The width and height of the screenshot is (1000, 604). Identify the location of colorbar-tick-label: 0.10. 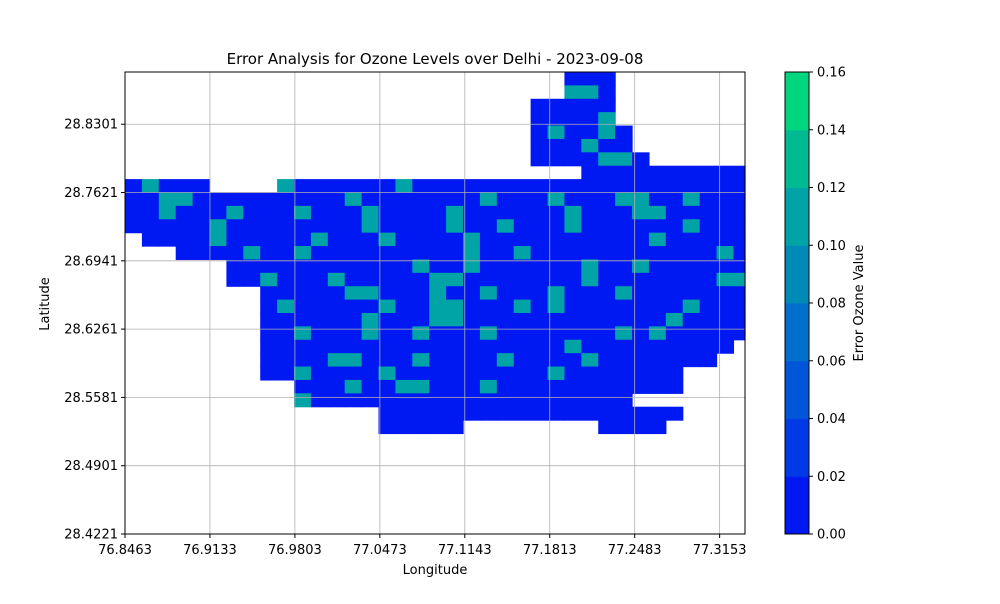
(831, 246).